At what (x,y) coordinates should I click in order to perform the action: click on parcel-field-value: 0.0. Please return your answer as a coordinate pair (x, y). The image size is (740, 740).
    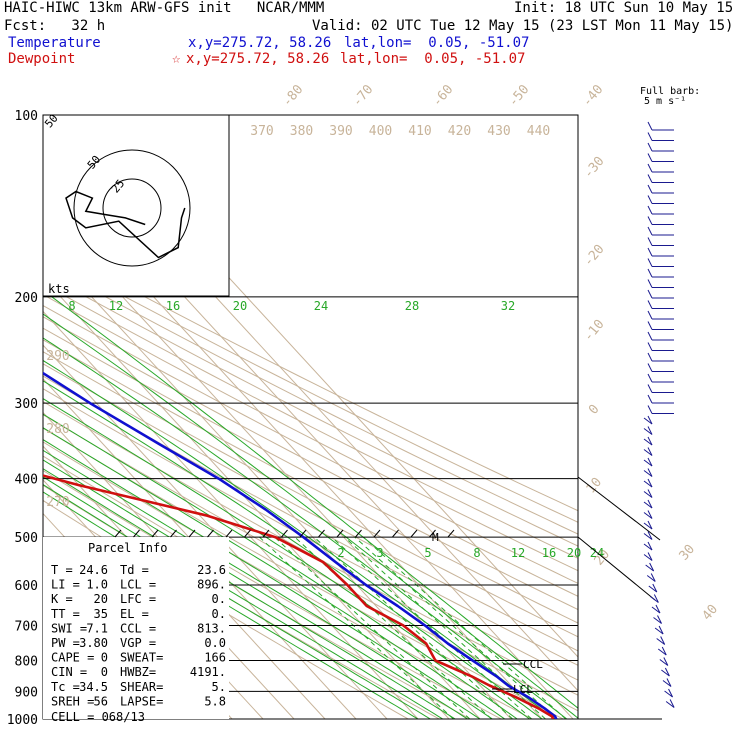
    Looking at the image, I should click on (215, 643).